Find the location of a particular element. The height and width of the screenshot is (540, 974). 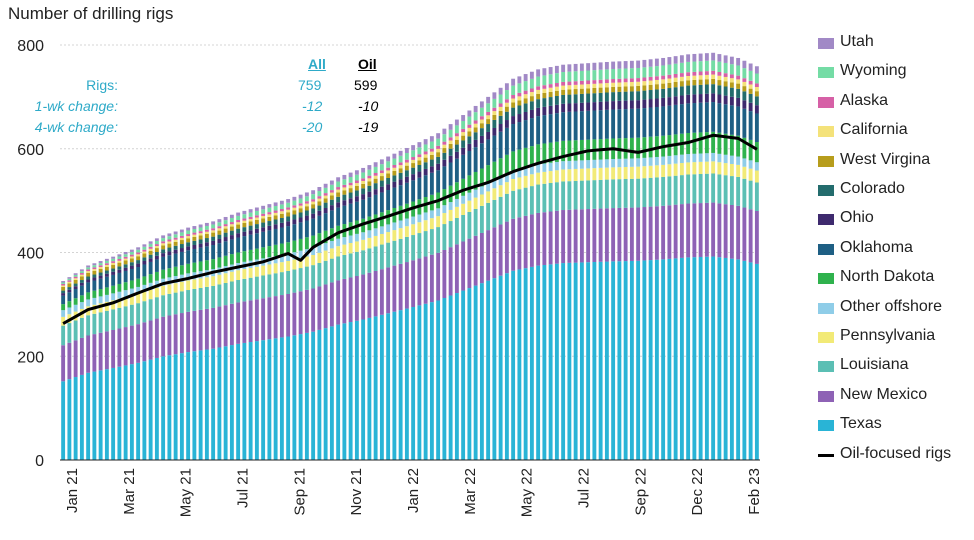

legend-swatch is located at coordinates (826, 308).